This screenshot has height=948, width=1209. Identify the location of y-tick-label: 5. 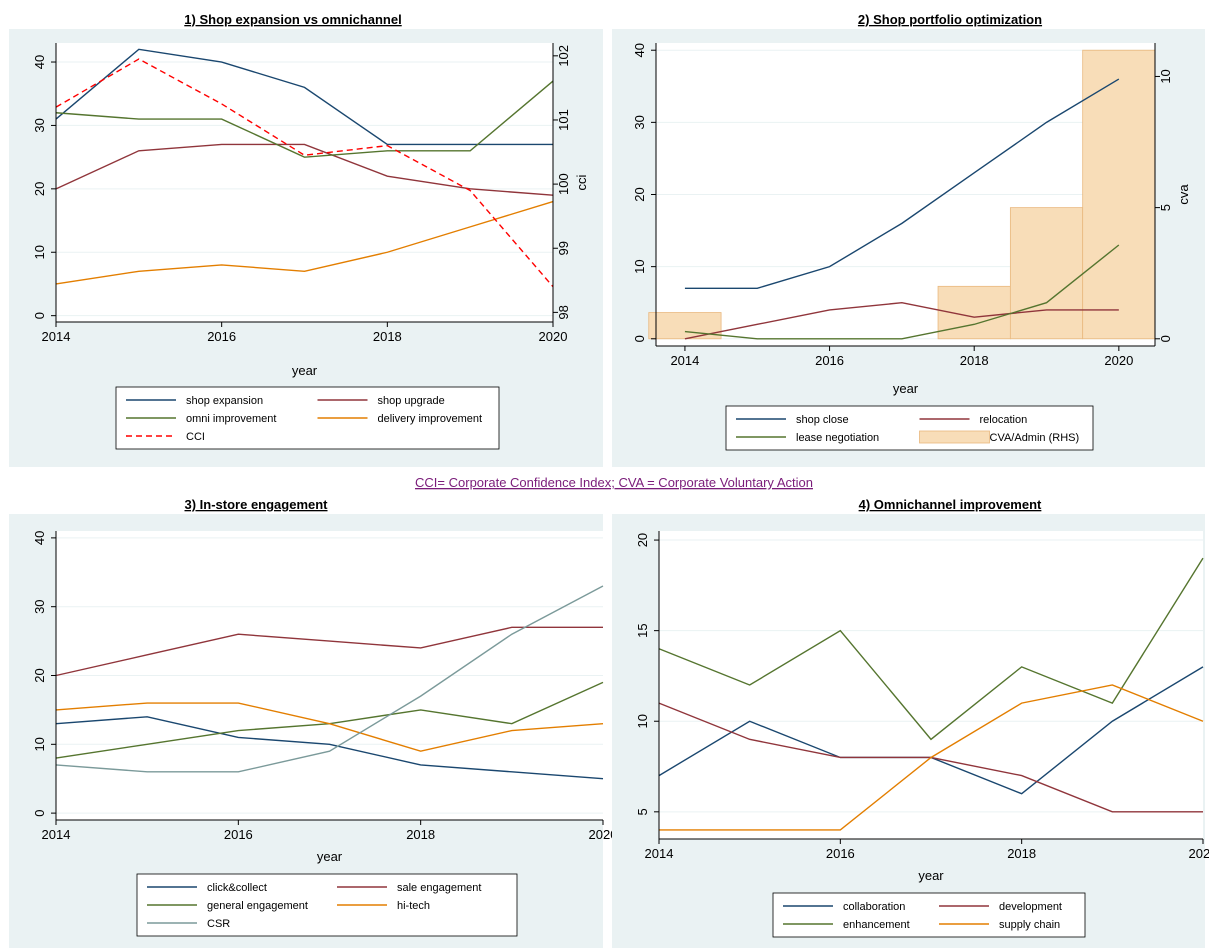
(642, 811).